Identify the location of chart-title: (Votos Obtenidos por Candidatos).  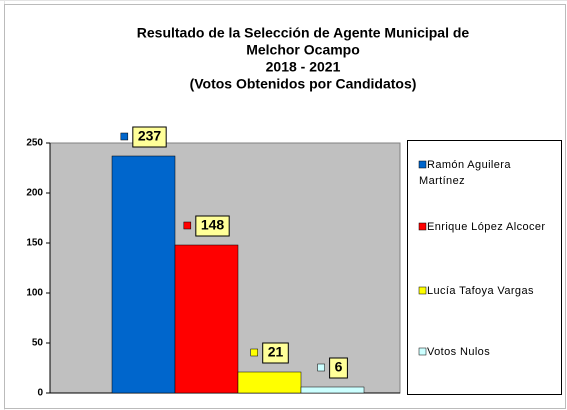
(303, 84).